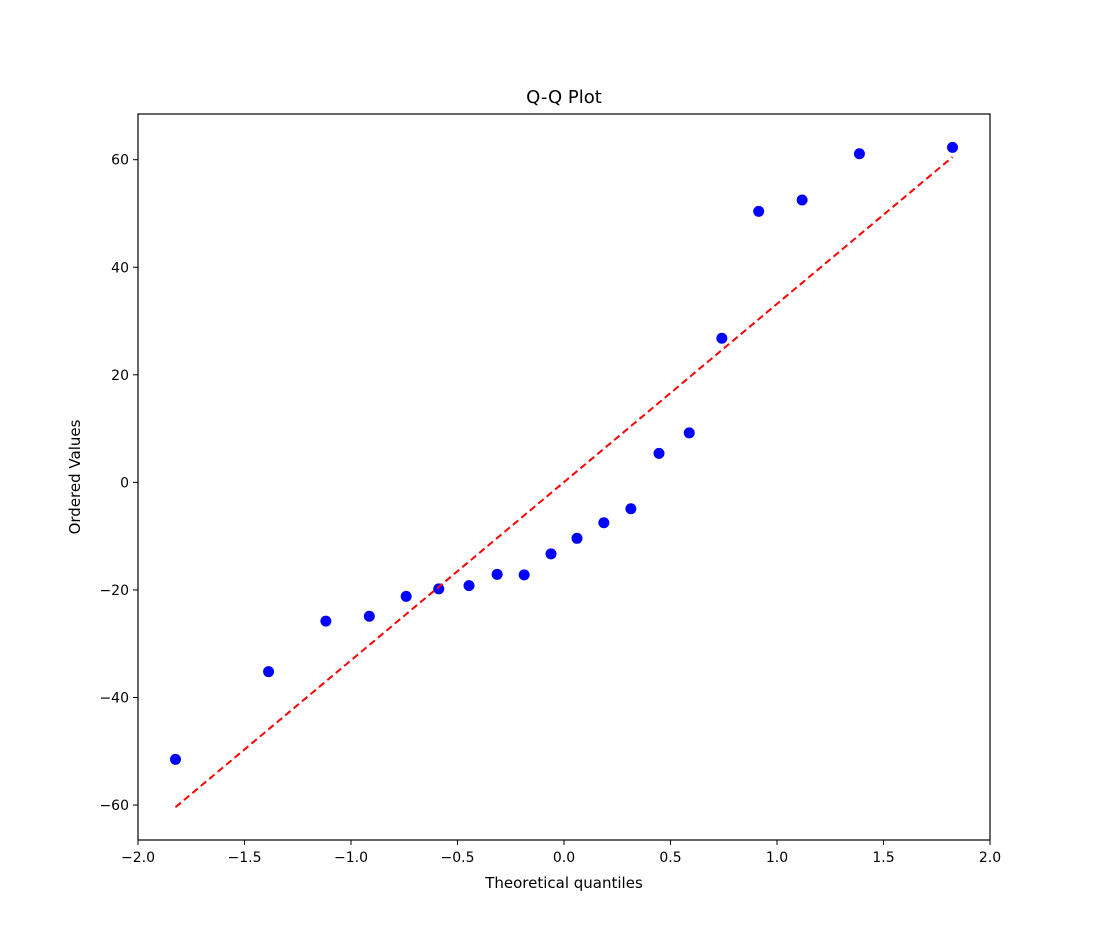 The image size is (1100, 944). What do you see at coordinates (114, 698) in the screenshot?
I see `y-tick-label: −40` at bounding box center [114, 698].